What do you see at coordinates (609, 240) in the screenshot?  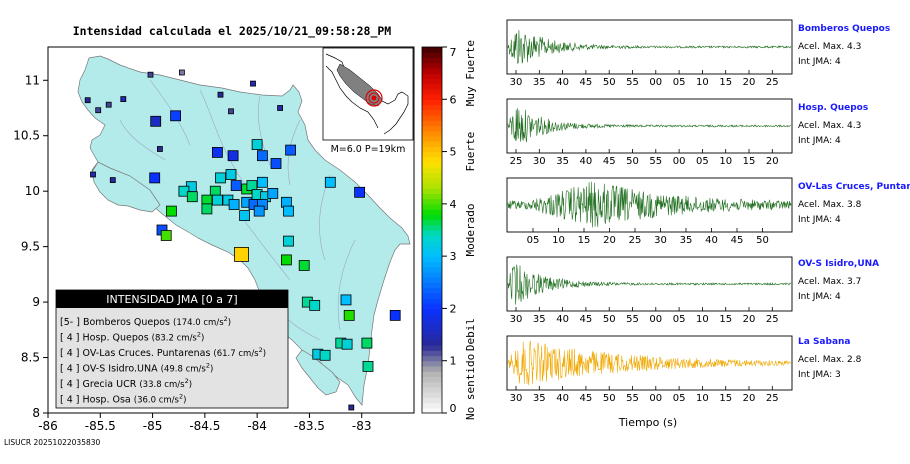 I see `time-tick-label: 20` at bounding box center [609, 240].